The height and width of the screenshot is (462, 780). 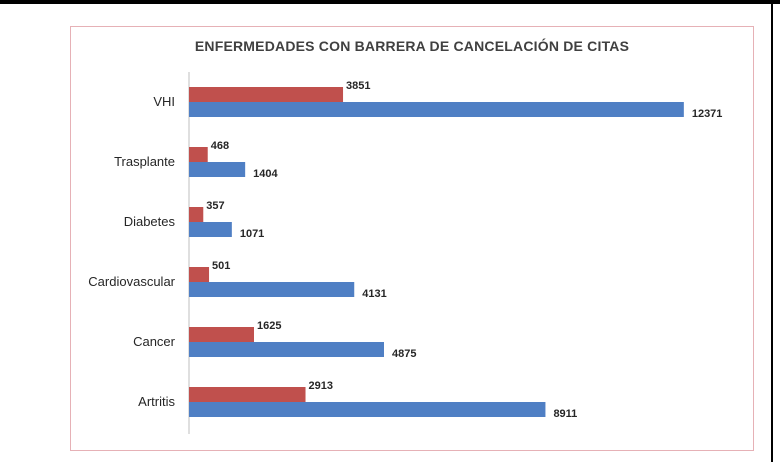 I want to click on data-label: 1404, so click(x=265, y=174).